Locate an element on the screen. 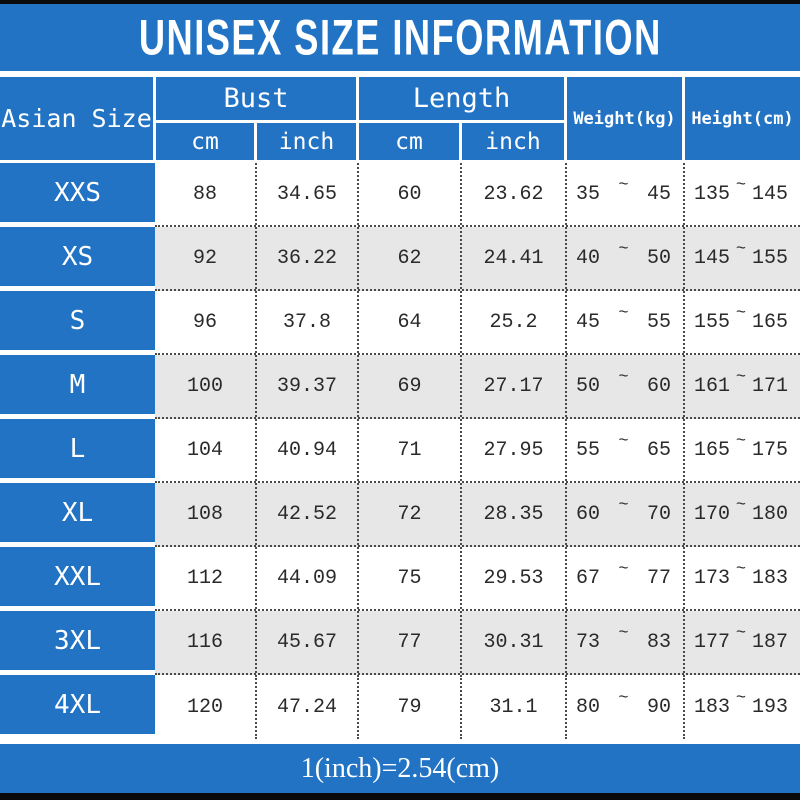  length-inch-value: 27.17 is located at coordinates (512, 386).